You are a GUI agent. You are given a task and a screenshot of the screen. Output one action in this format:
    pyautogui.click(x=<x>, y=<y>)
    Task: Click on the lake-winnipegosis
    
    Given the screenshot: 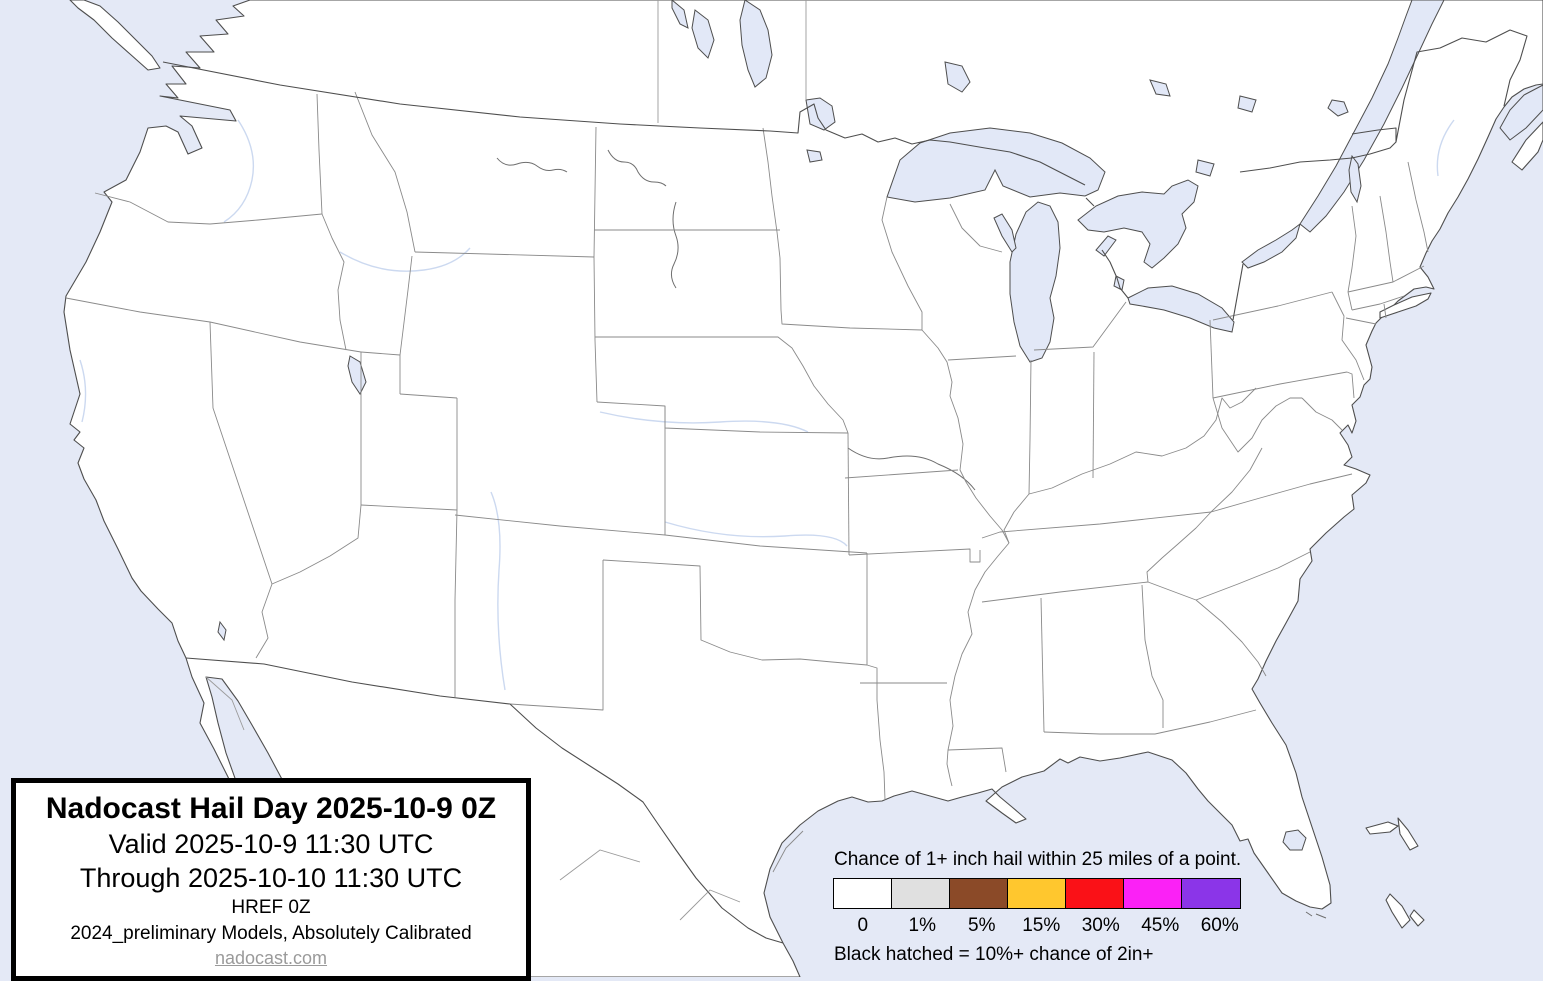 What is the action you would take?
    pyautogui.click(x=680, y=14)
    